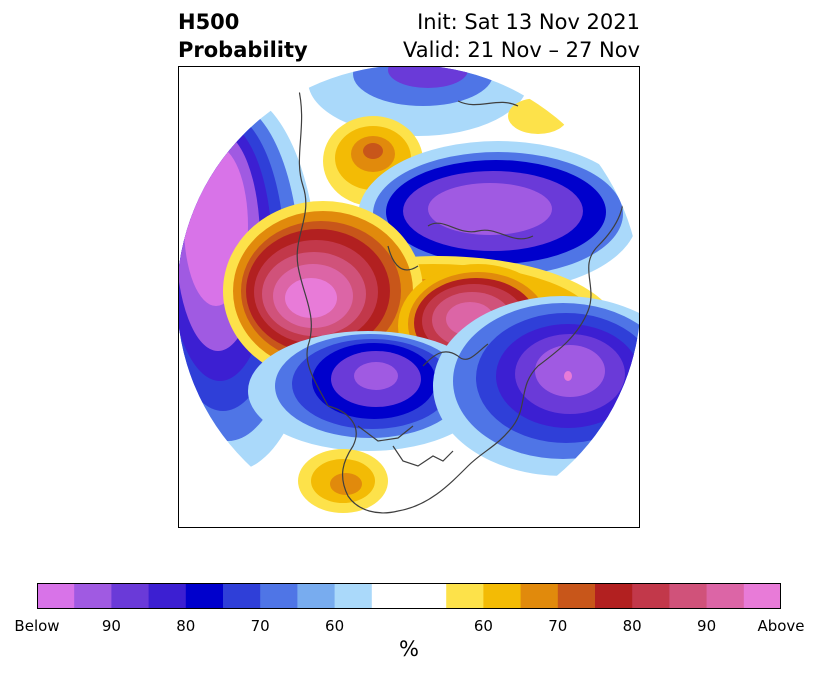 The image size is (819, 676). What do you see at coordinates (418, 100) in the screenshot?
I see `below-anomaly-north` at bounding box center [418, 100].